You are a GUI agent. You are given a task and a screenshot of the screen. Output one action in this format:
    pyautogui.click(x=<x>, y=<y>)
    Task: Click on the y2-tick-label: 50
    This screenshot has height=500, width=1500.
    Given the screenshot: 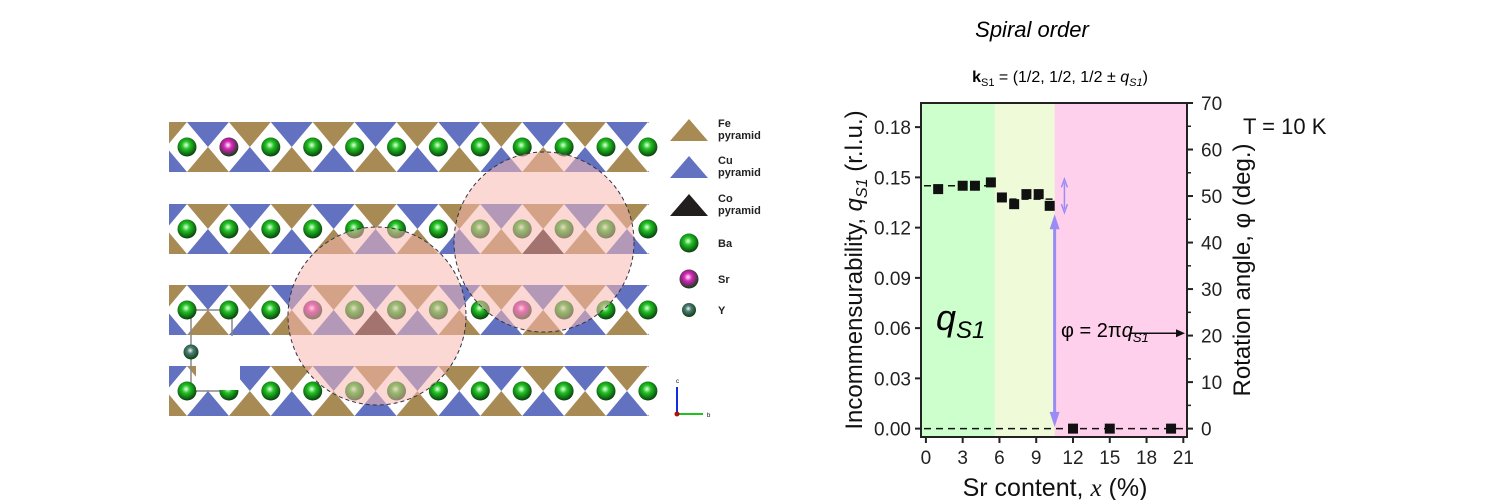 What is the action you would take?
    pyautogui.click(x=1211, y=197)
    